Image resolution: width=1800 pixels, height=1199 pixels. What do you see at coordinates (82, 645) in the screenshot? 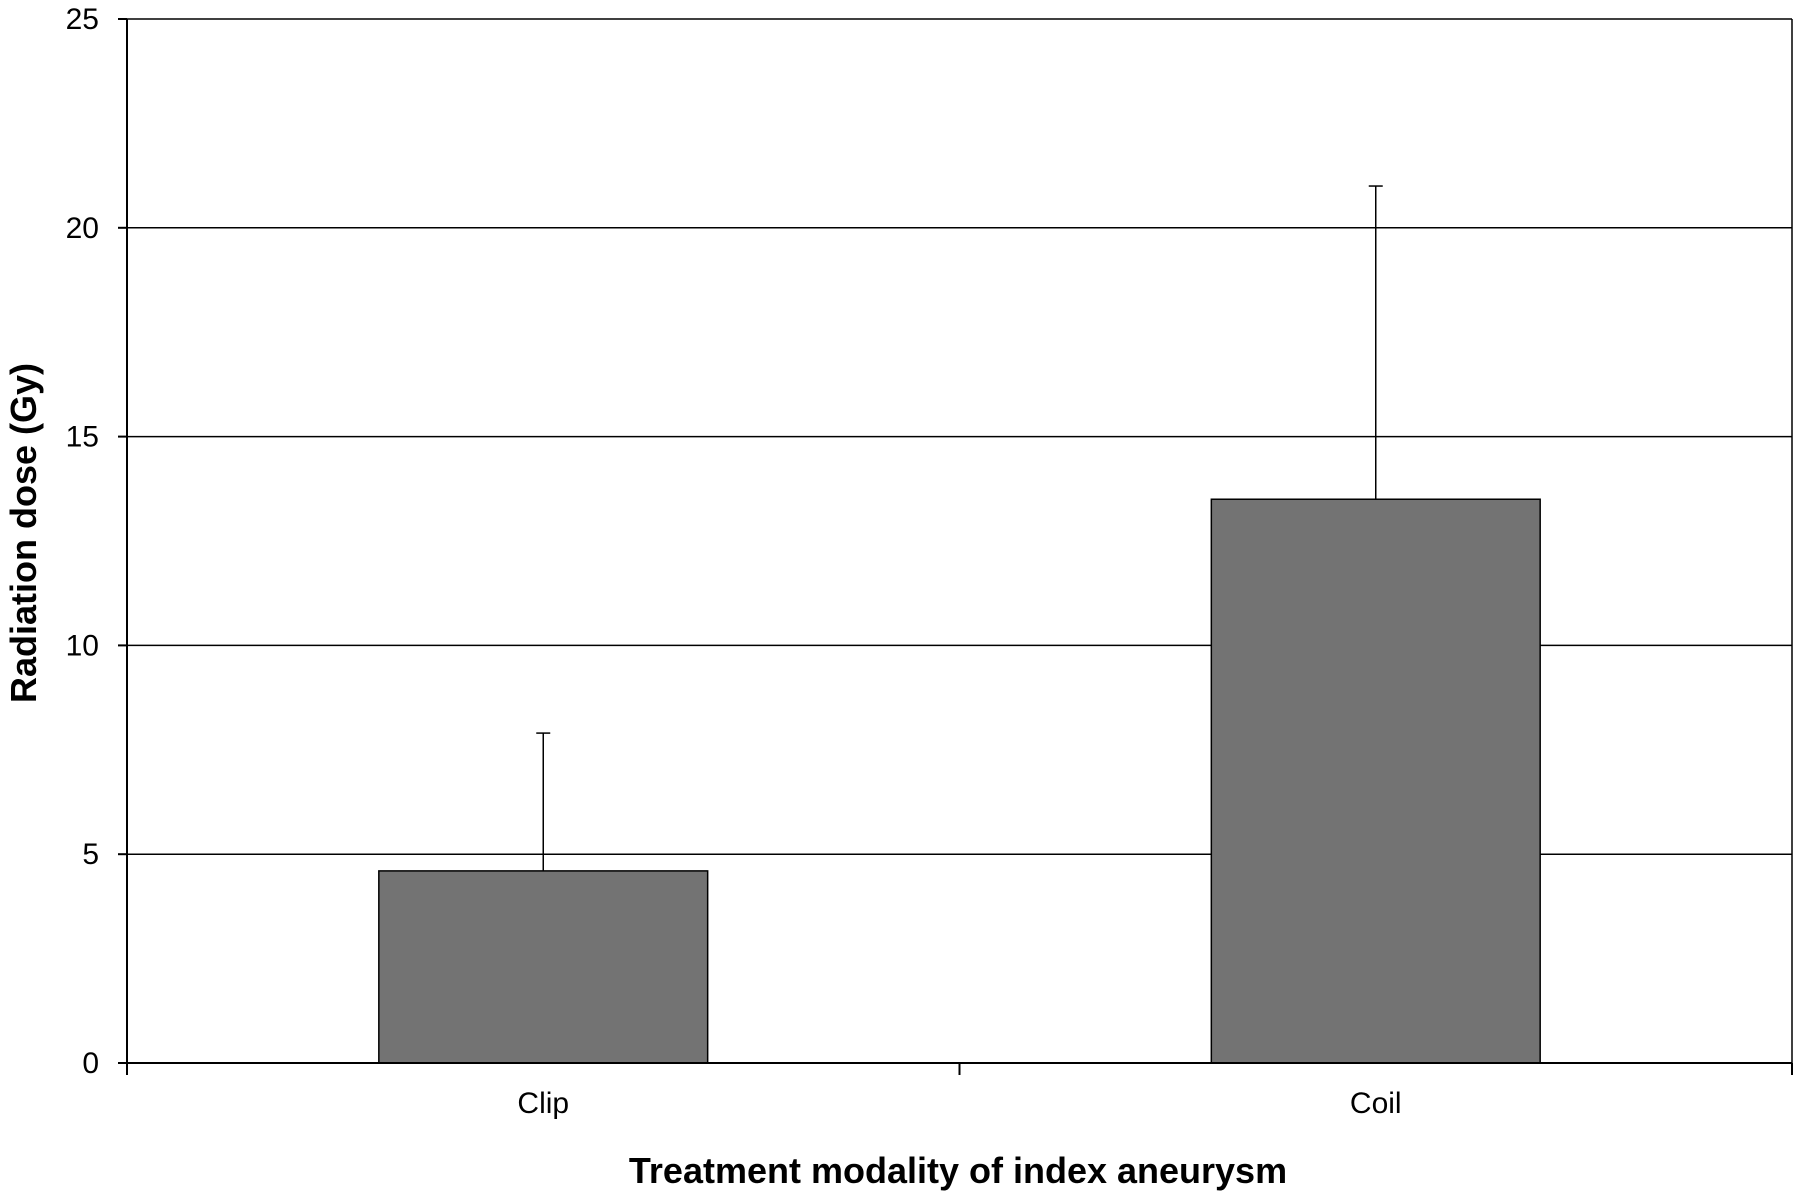
I see `y-tick-label: 10` at bounding box center [82, 645].